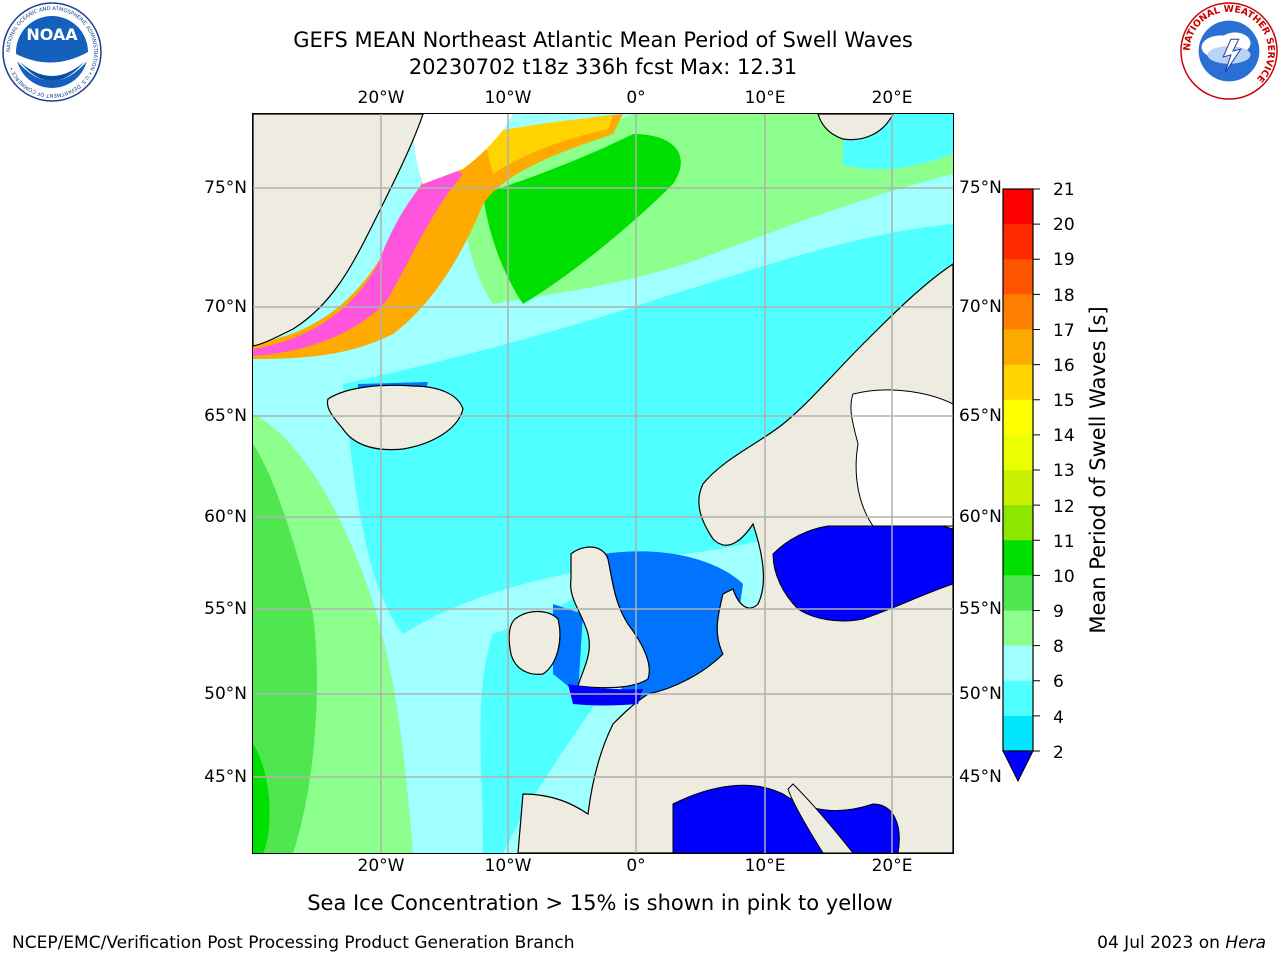  What do you see at coordinates (1018, 766) in the screenshot?
I see `colorbar-extend-triangle` at bounding box center [1018, 766].